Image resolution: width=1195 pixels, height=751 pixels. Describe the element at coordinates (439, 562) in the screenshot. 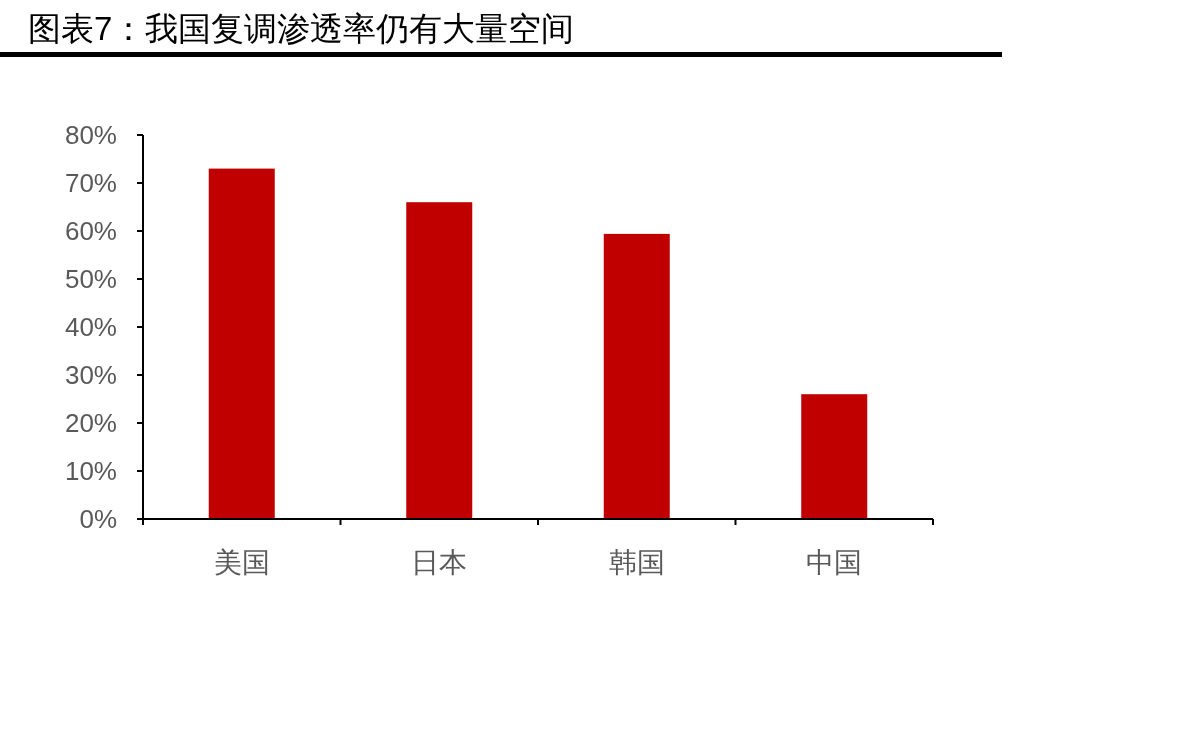

I see `x-tick-label: 日本` at that location.